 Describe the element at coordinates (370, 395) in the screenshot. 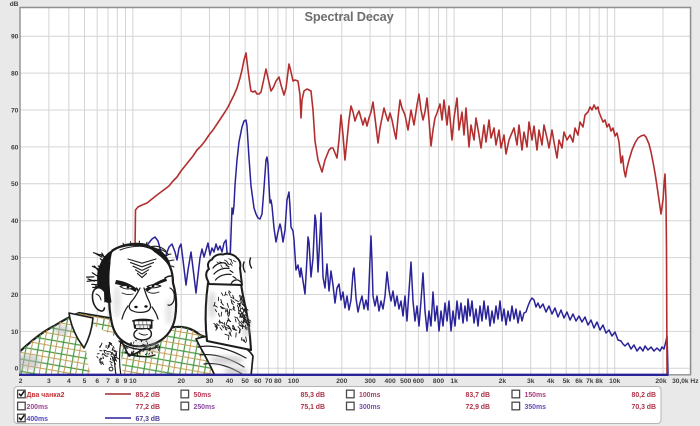

I see `svg-text: 100ms` at that location.